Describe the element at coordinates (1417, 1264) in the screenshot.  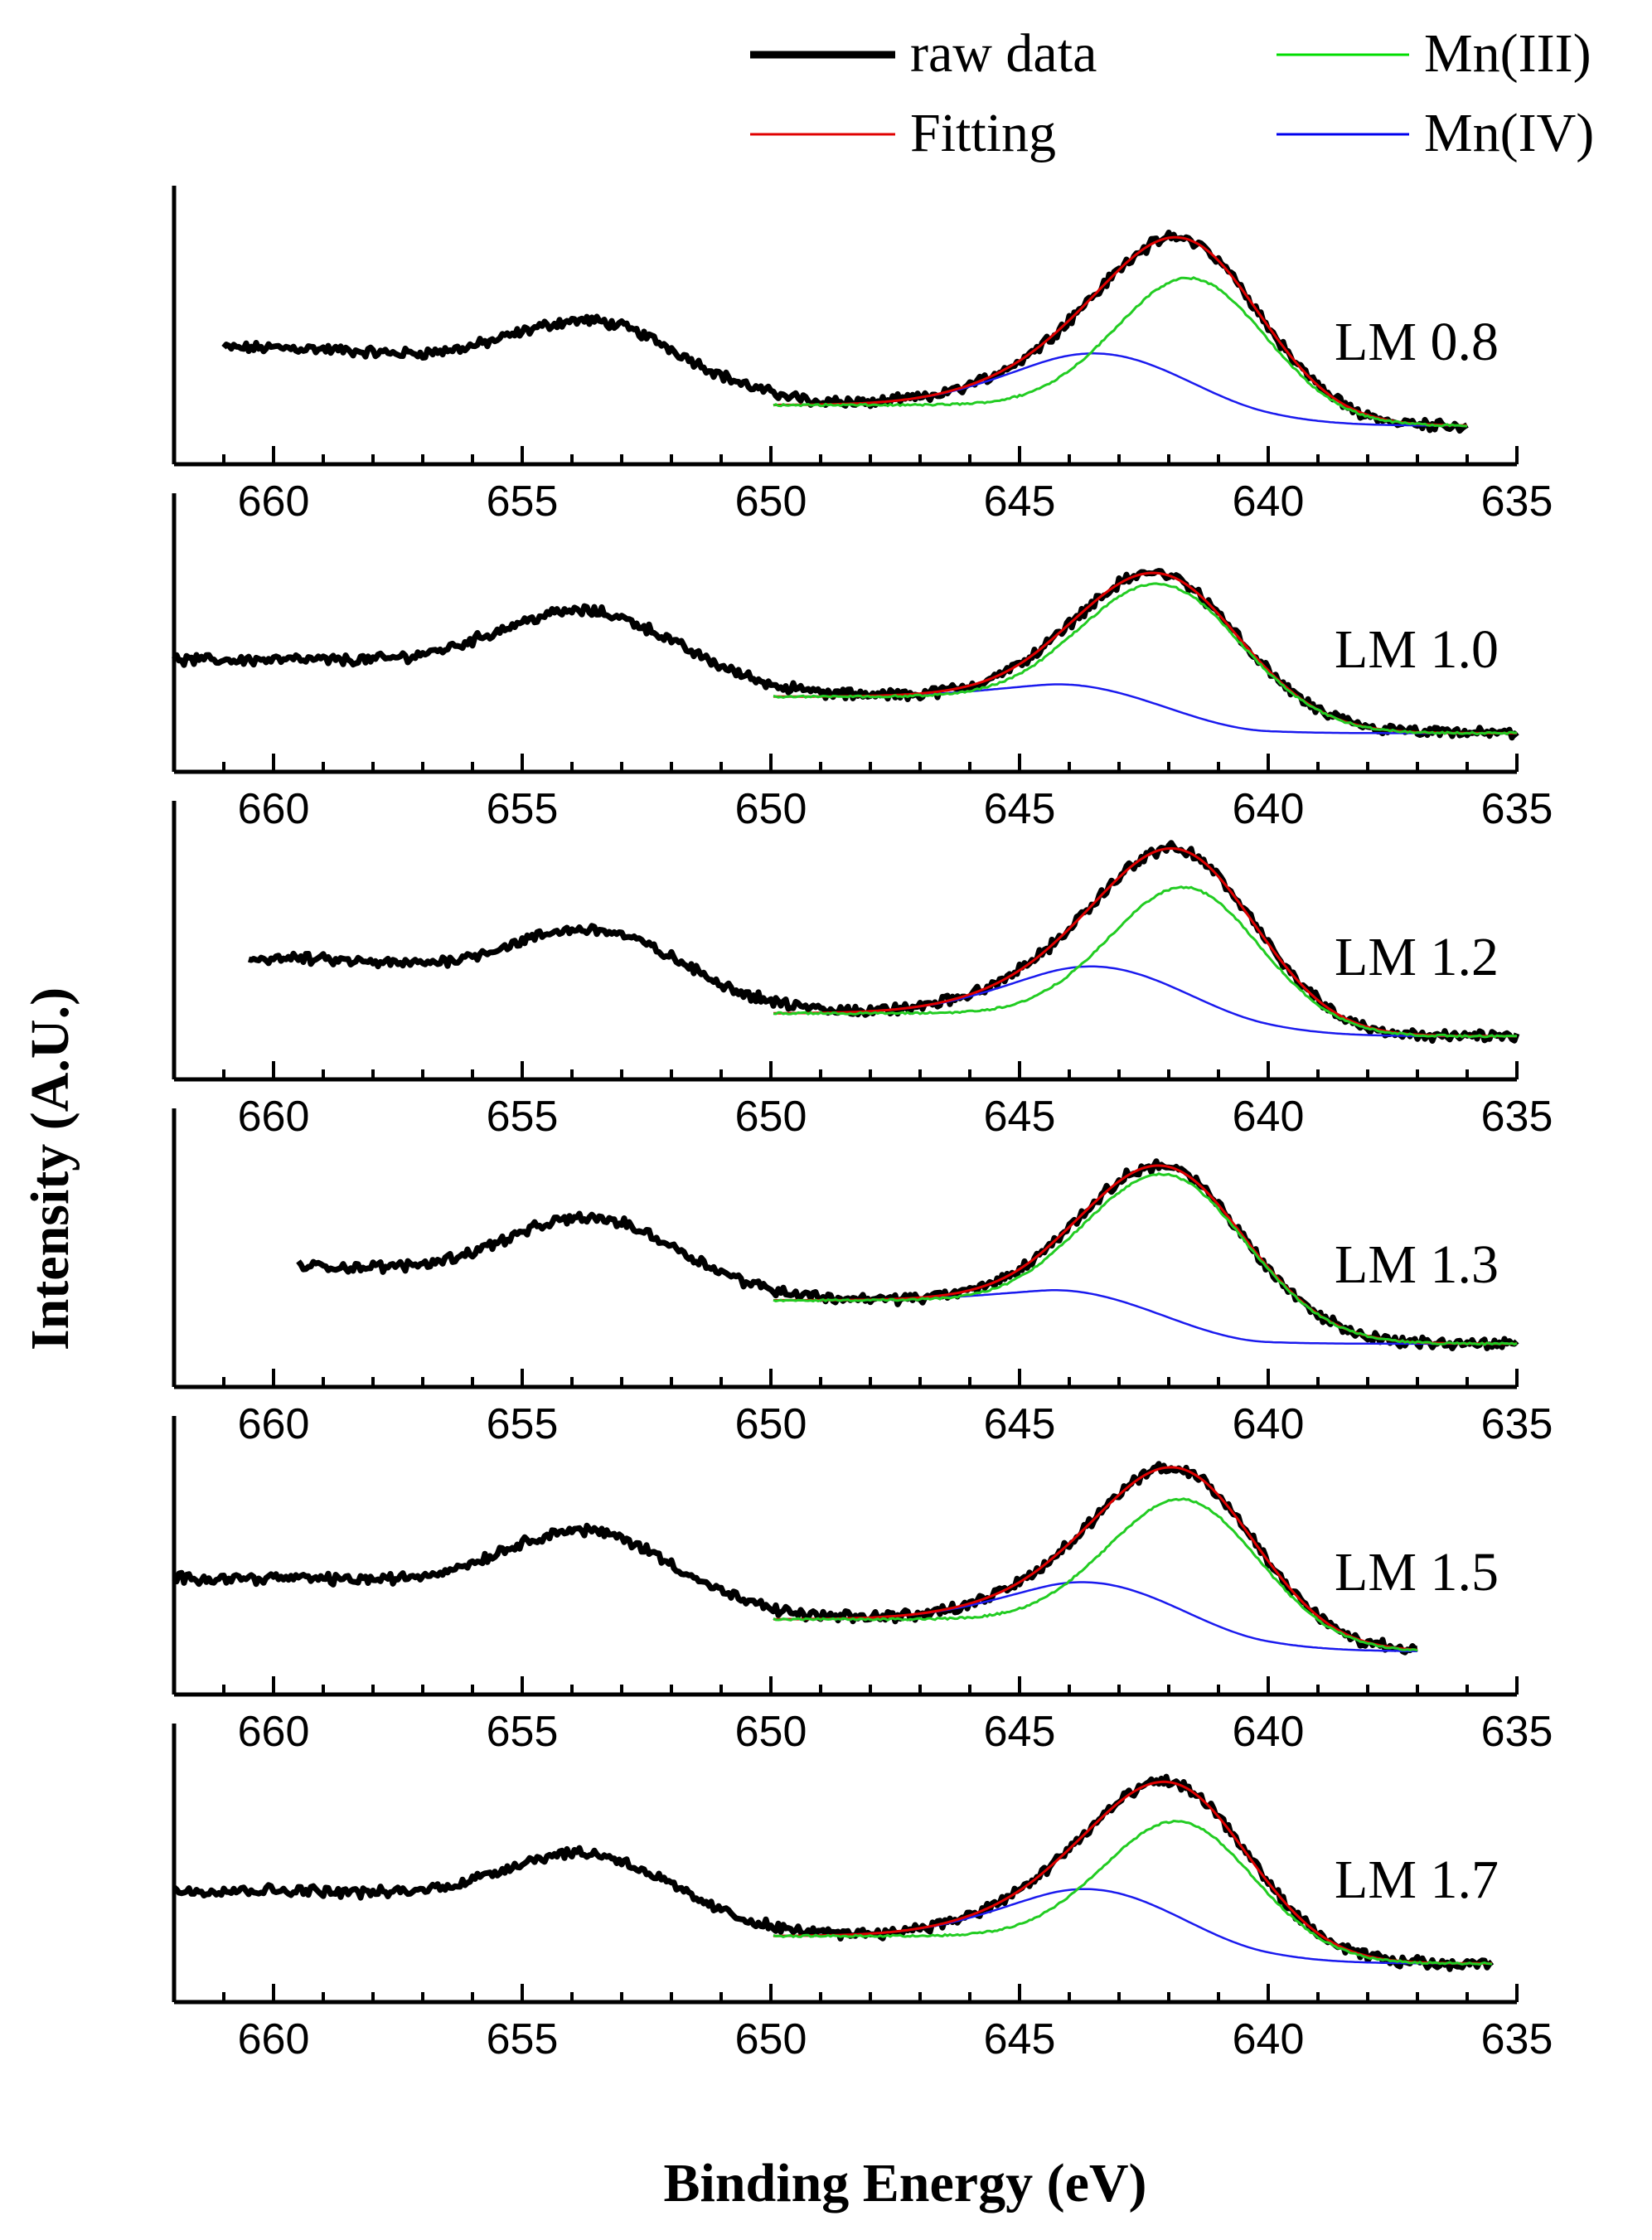
I see `panel-label: LM 1.3` at that location.